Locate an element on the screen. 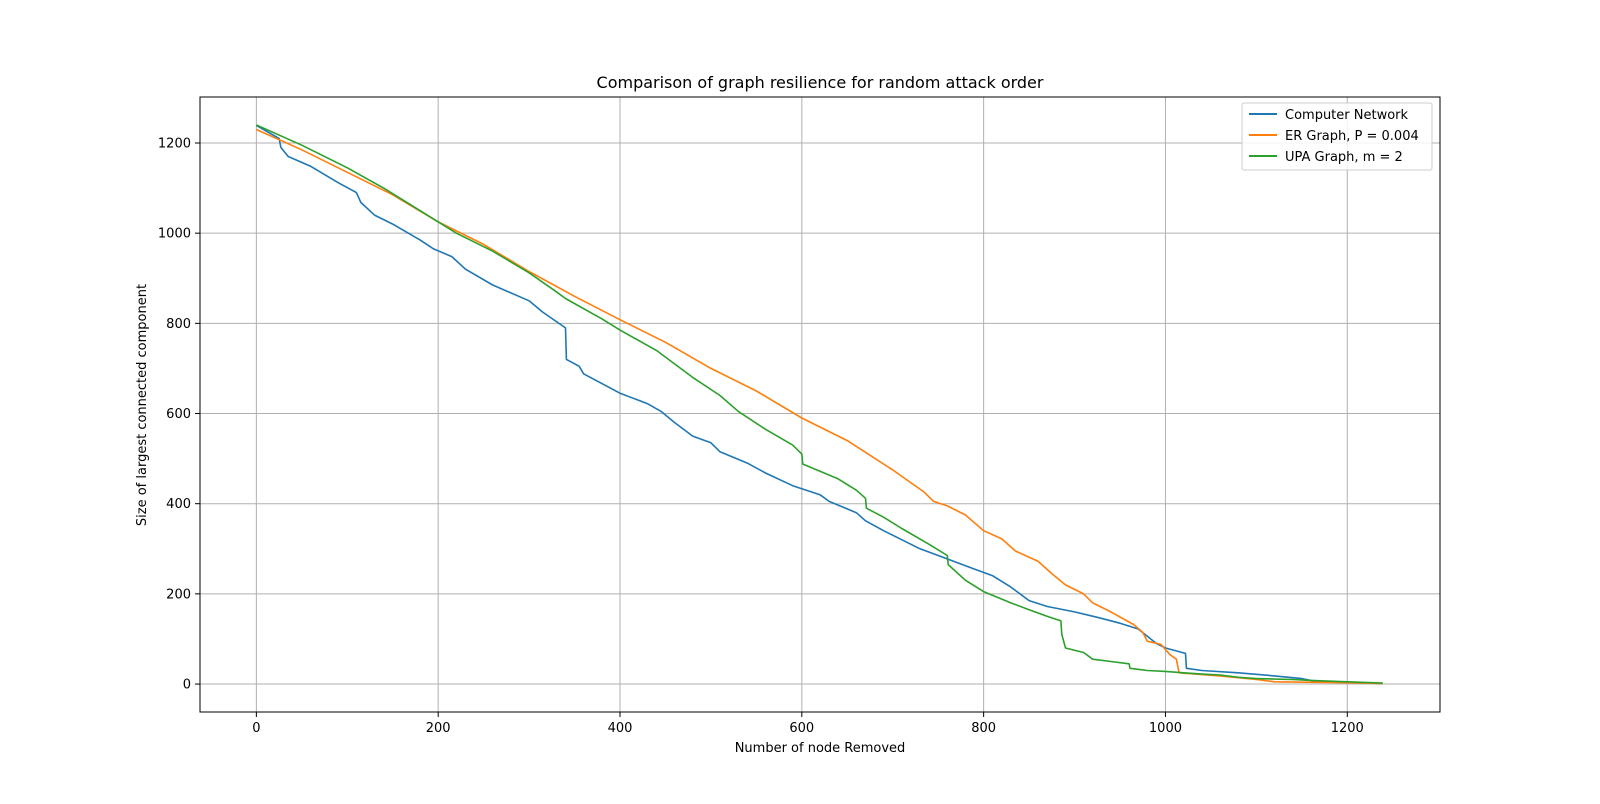  y-tick-label: 1200 is located at coordinates (174, 143).